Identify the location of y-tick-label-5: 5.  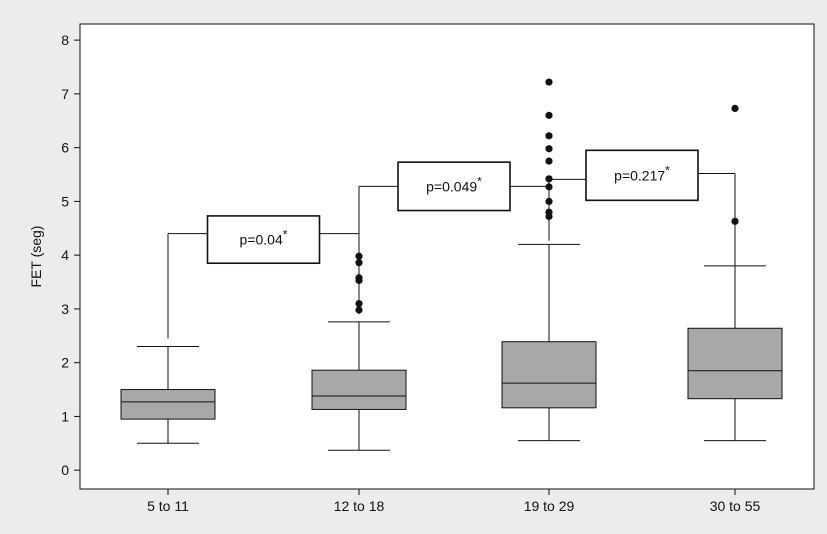
(65, 201).